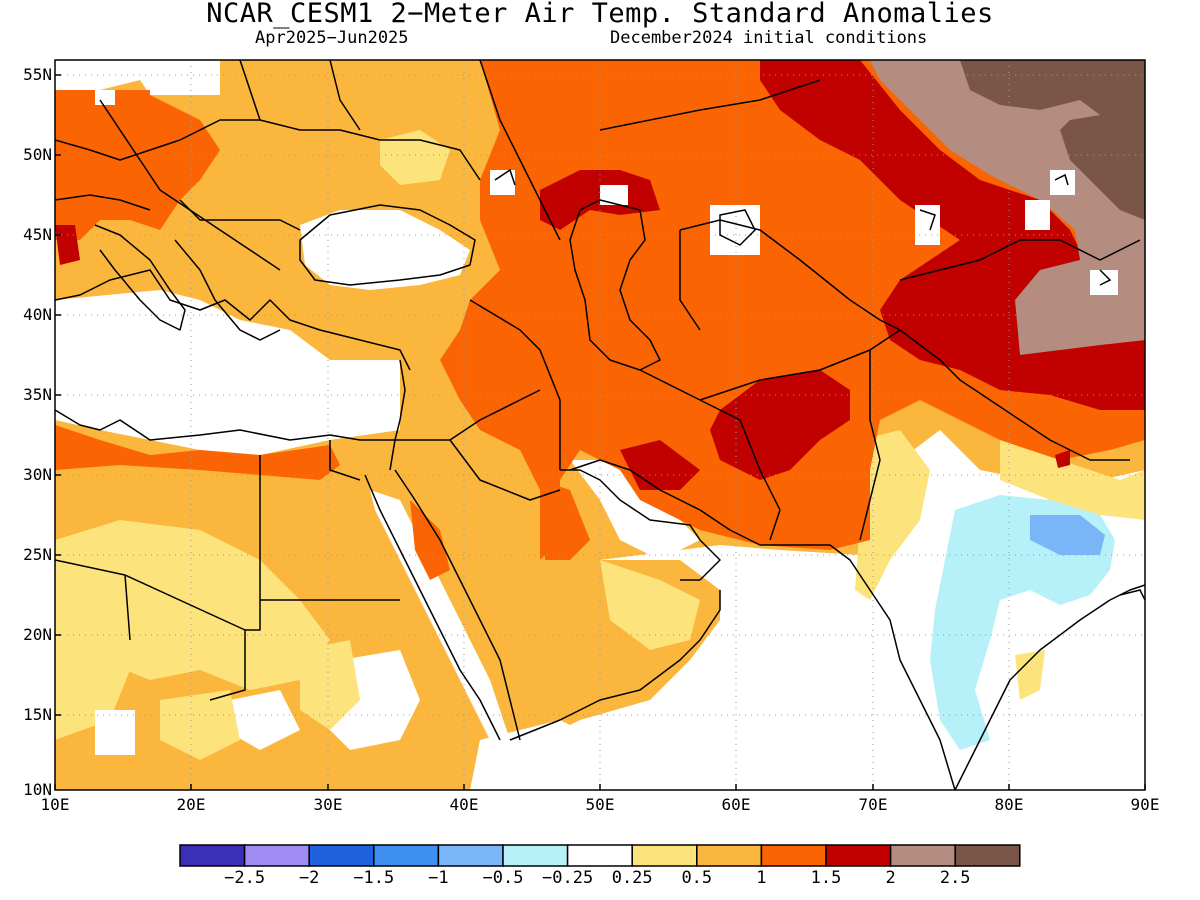 Image resolution: width=1200 pixels, height=900 pixels. I want to click on colorbar-label: 0.25, so click(632, 878).